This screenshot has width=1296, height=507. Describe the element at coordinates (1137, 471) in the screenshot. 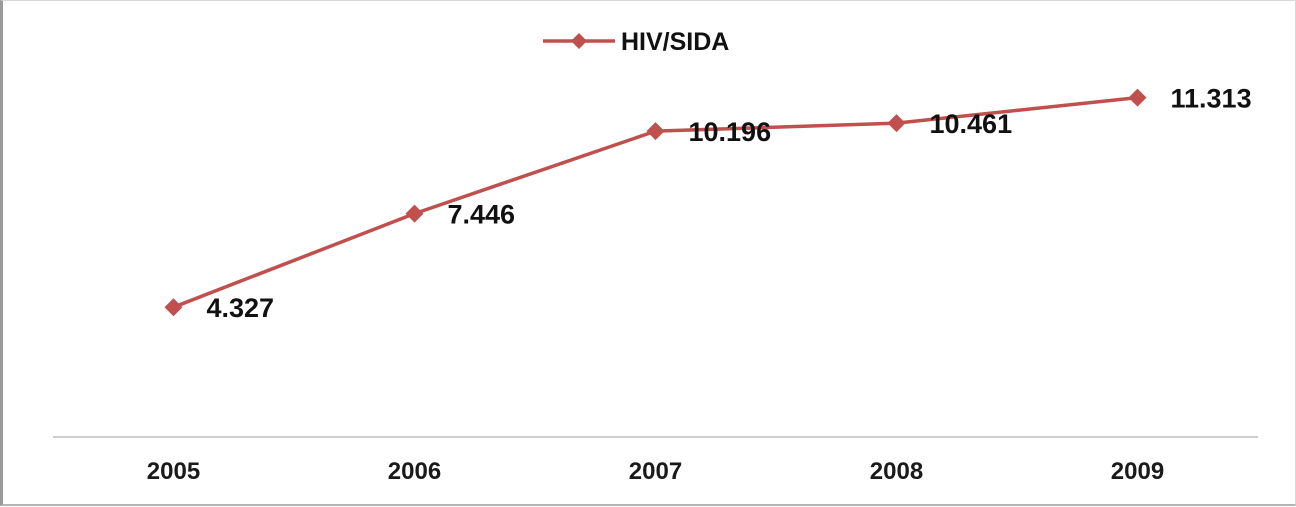

I see `x-tick-label-2009: 2009` at that location.